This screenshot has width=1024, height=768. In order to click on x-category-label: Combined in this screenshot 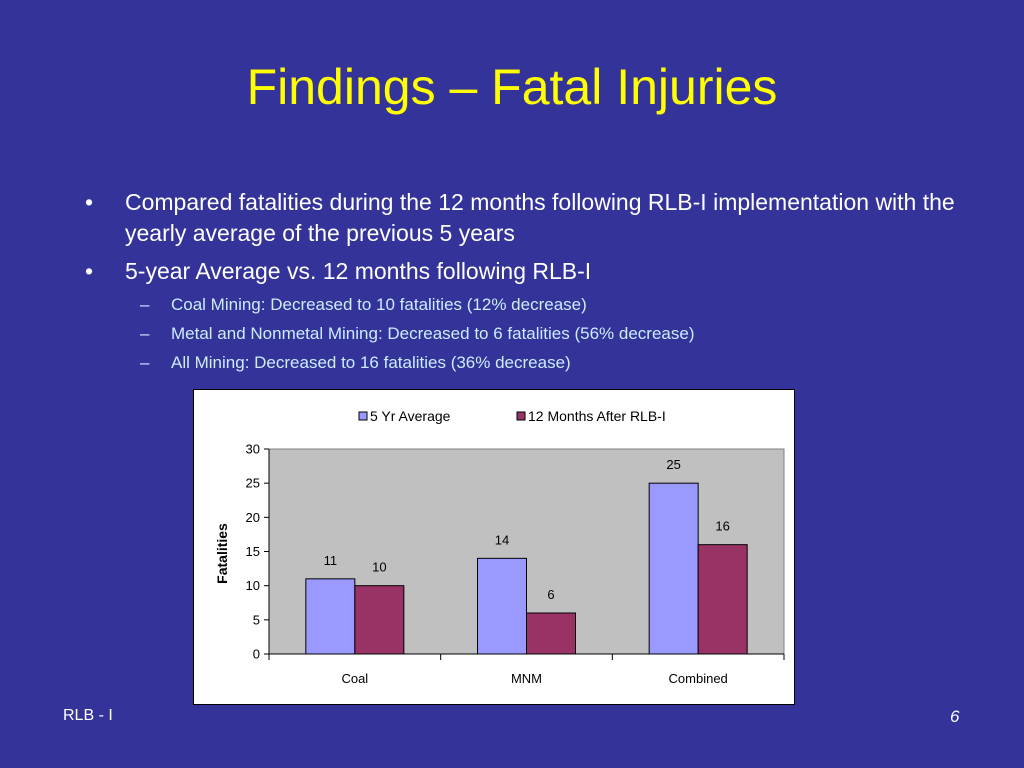, I will do `click(698, 678)`.